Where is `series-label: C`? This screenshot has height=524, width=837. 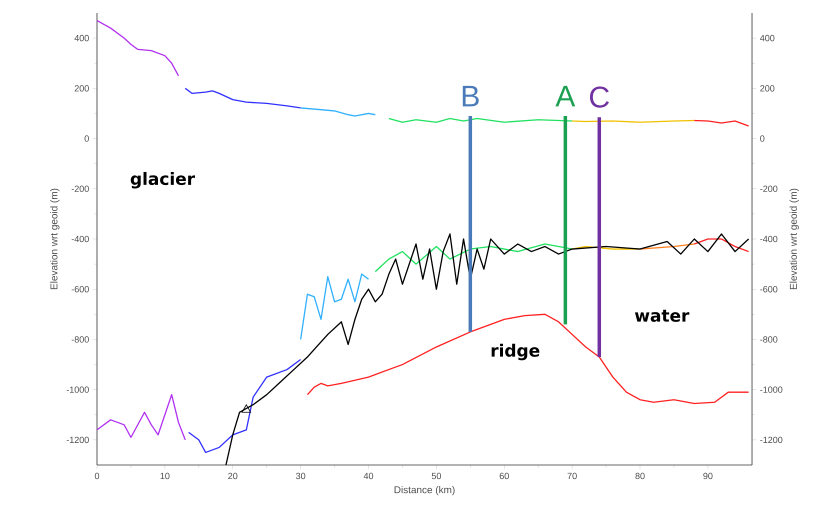
series-label: C is located at coordinates (599, 97).